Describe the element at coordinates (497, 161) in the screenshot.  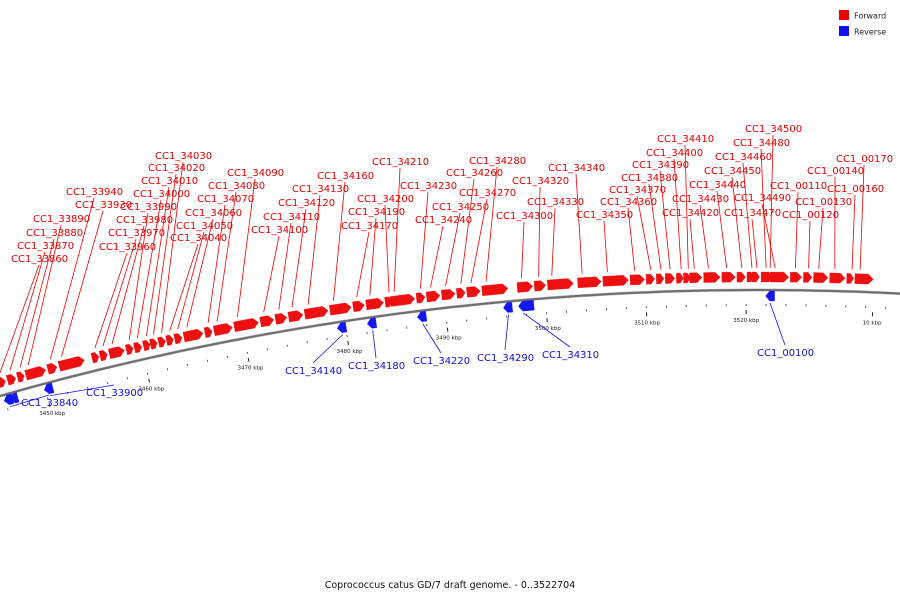
I see `gene-label-forward: CC1_34280` at that location.